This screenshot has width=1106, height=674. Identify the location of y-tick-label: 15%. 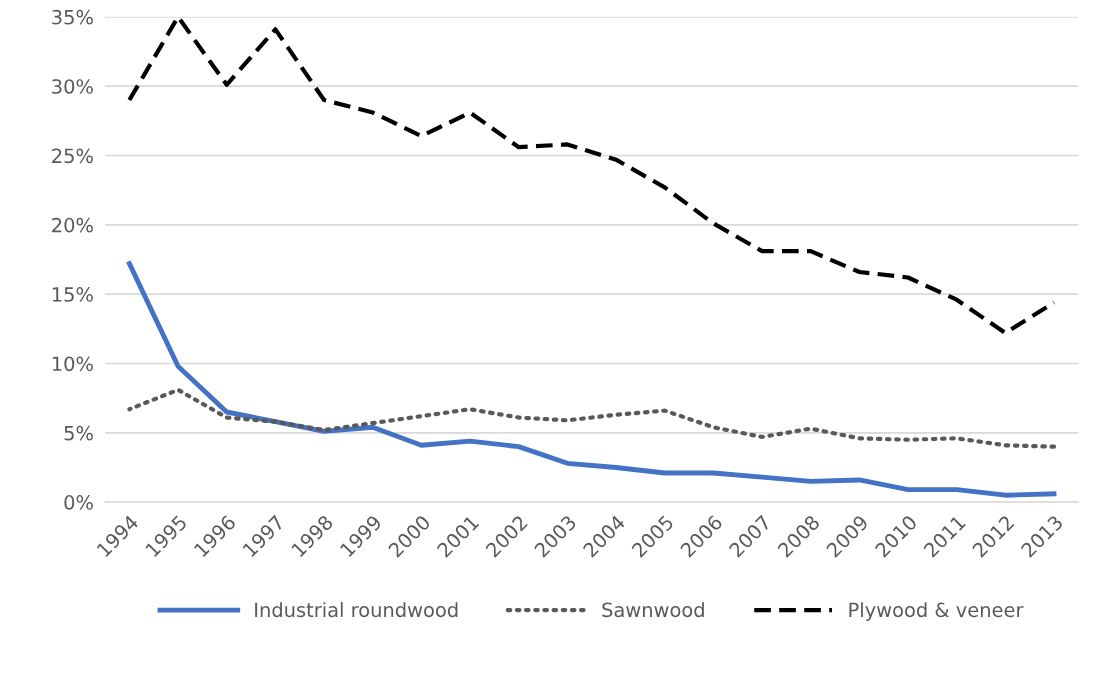
(72, 294).